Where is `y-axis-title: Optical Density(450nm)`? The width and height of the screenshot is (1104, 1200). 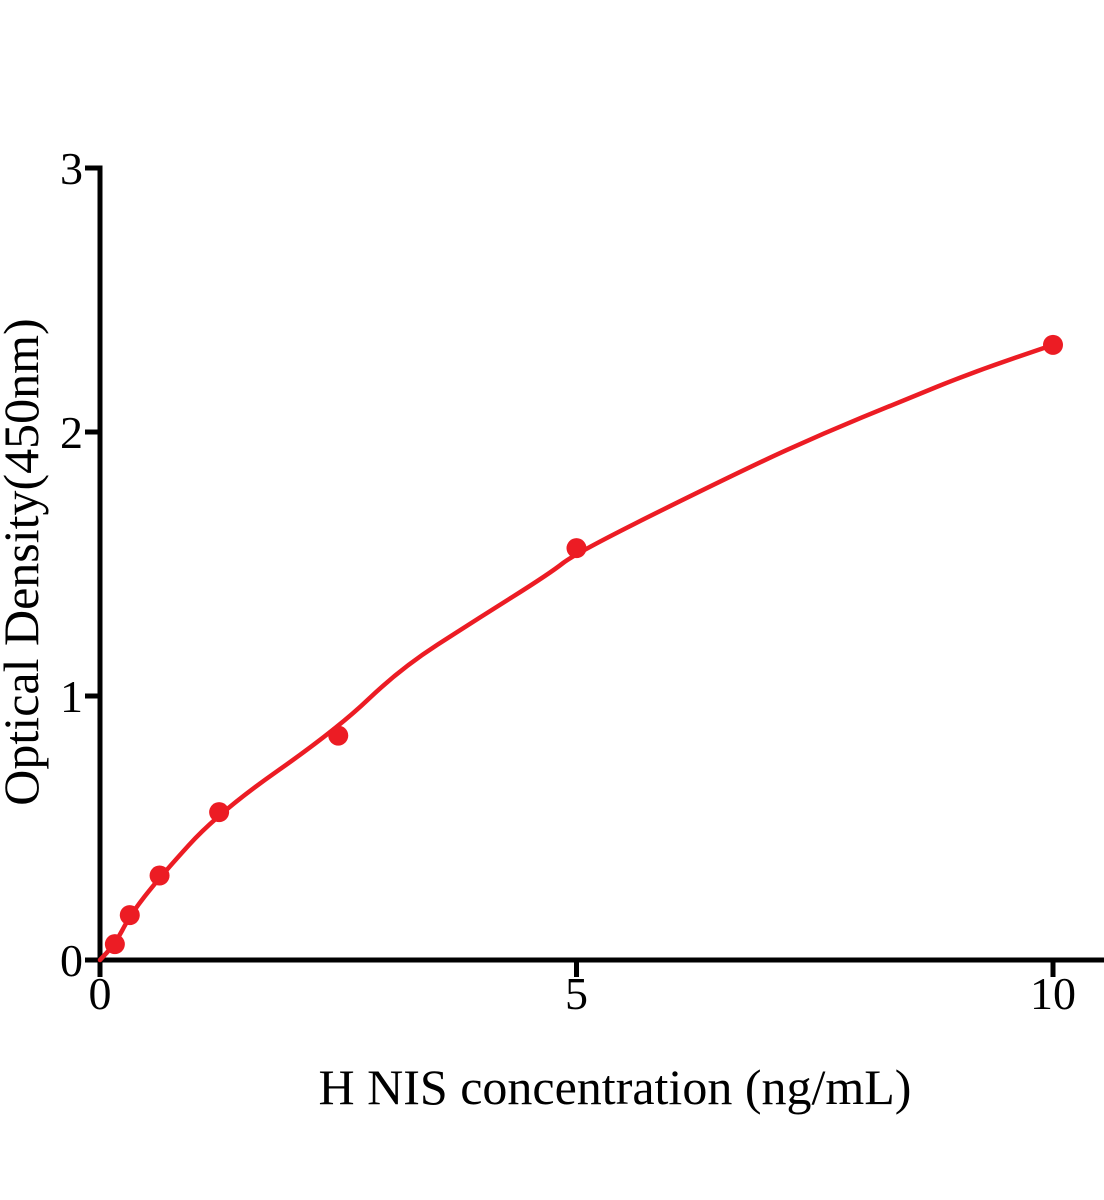
y-axis-title: Optical Density(450nm) is located at coordinates (24, 561).